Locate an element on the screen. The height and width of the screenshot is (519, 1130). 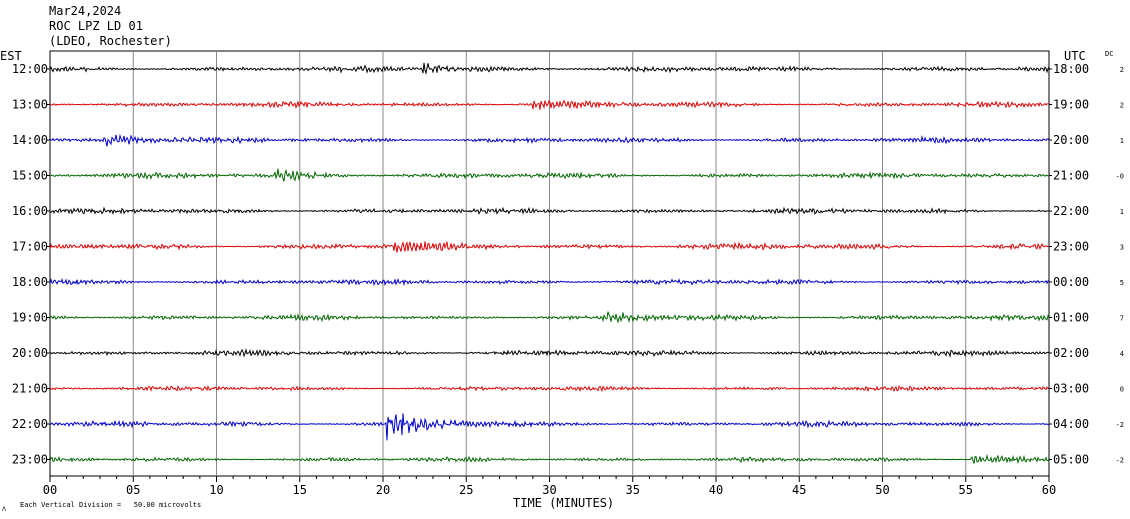
dc-value: -0 is located at coordinates (1120, 177).